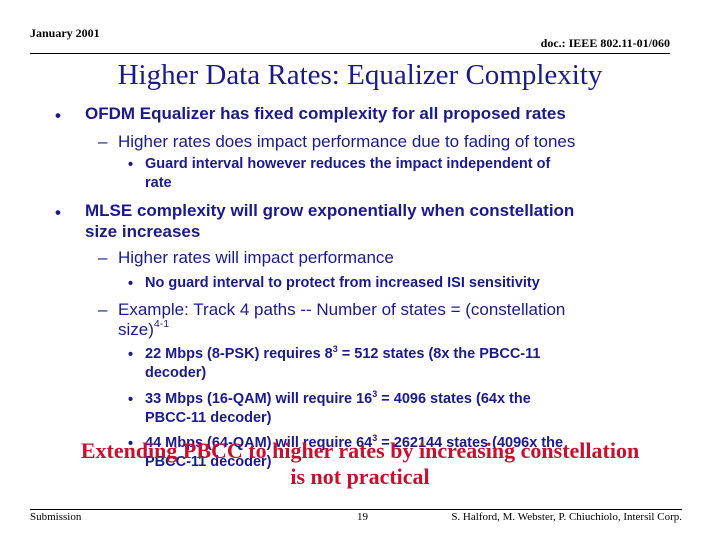 The height and width of the screenshot is (540, 720). I want to click on formula-exponent: 4-1, so click(161, 324).